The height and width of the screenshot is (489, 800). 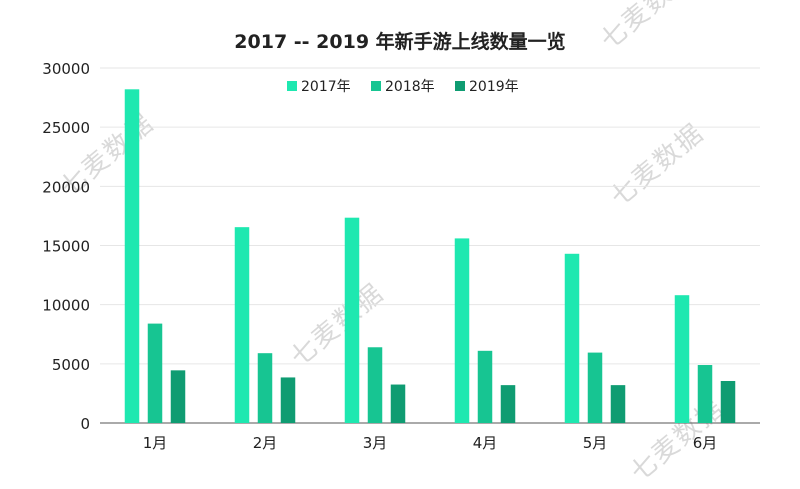 I want to click on legend: 2017年 2018年 2019年, so click(x=403, y=87).